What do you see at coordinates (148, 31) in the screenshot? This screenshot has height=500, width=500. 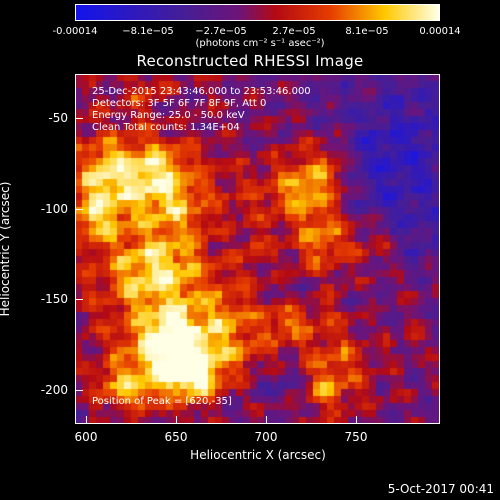 I see `colorbar-tick-1: −8.1e−05` at bounding box center [148, 31].